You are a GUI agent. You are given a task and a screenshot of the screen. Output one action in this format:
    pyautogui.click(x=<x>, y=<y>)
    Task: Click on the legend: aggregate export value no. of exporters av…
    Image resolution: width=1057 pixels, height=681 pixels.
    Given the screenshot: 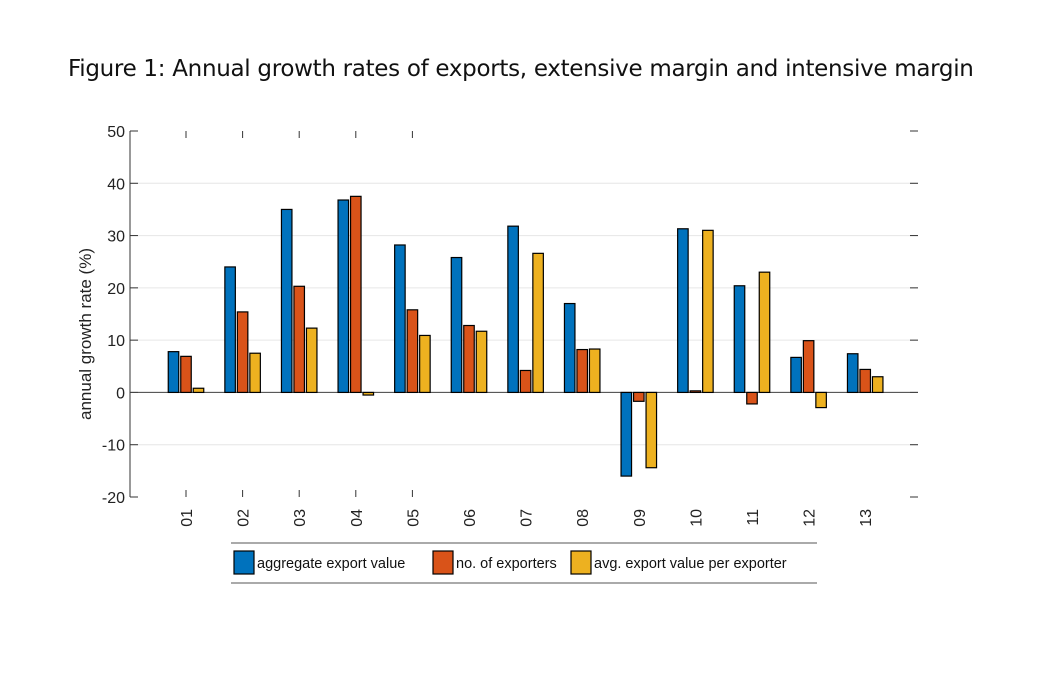 What is the action you would take?
    pyautogui.click(x=524, y=563)
    